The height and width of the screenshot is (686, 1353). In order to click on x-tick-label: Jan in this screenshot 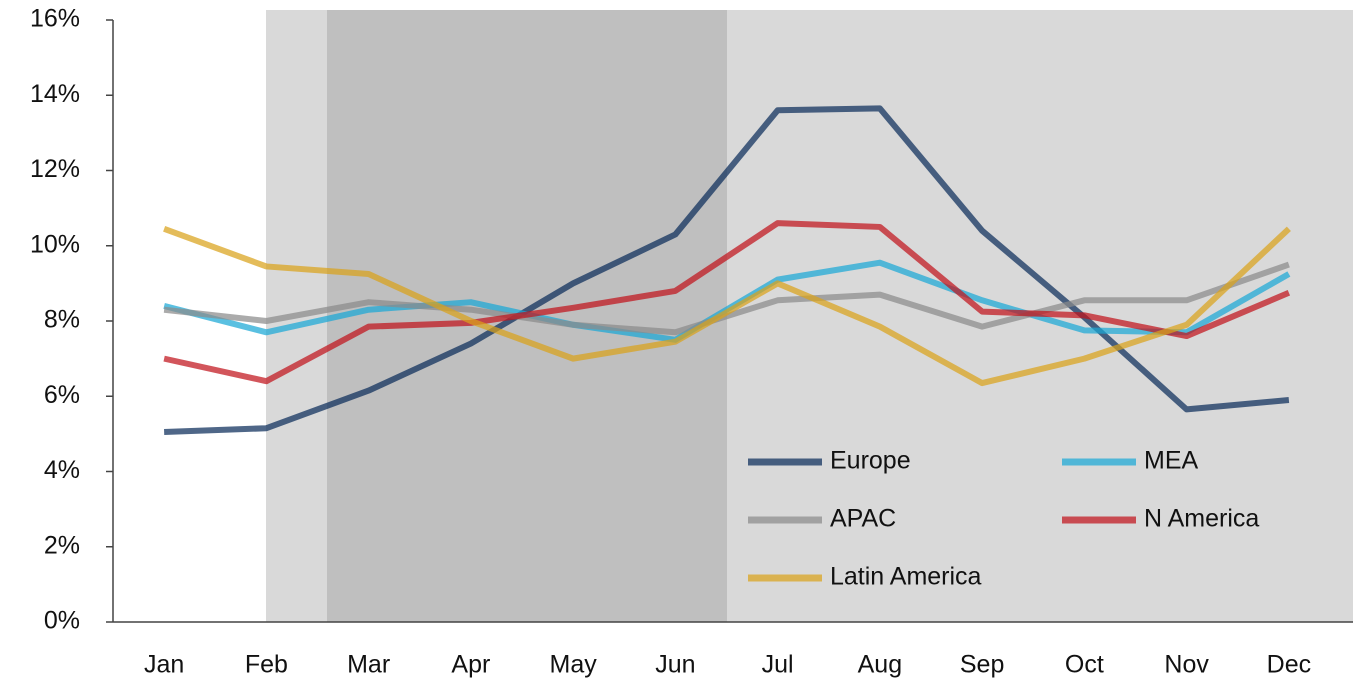, I will do `click(164, 665)`.